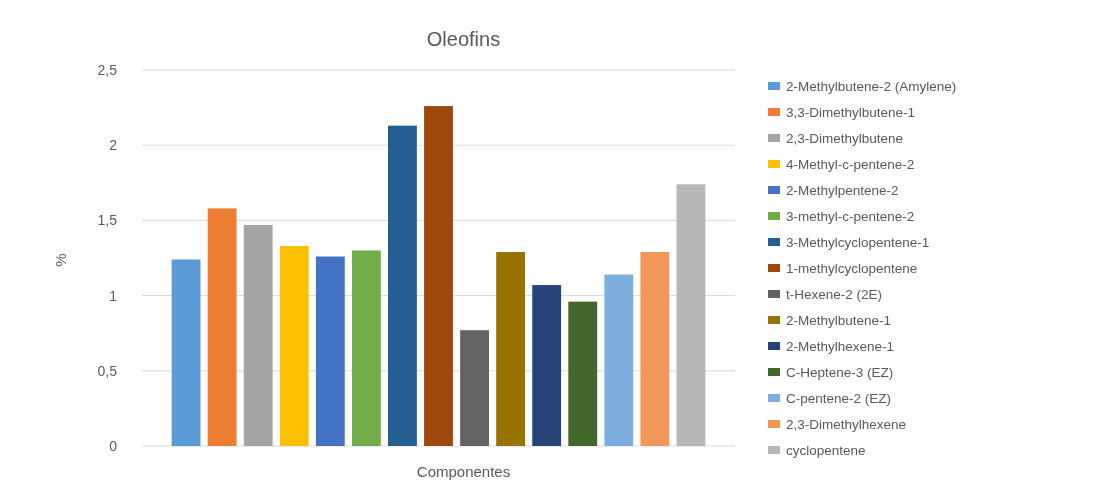 This screenshot has width=1106, height=481. Describe the element at coordinates (107, 220) in the screenshot. I see `y-tick-label: 1,5` at that location.